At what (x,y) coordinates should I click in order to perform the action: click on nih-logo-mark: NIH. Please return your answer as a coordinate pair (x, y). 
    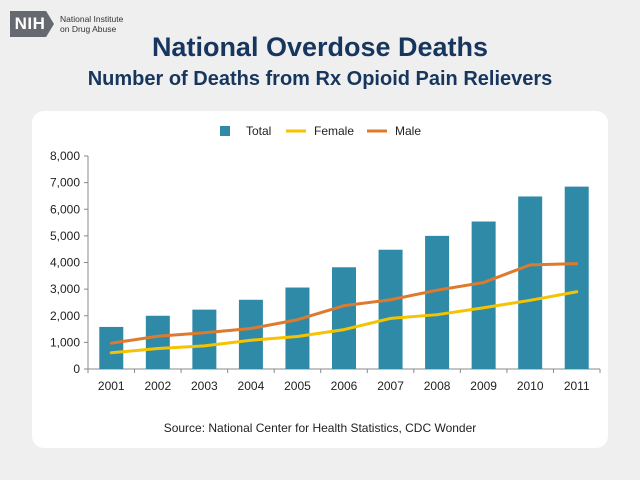
    Looking at the image, I should click on (32, 24).